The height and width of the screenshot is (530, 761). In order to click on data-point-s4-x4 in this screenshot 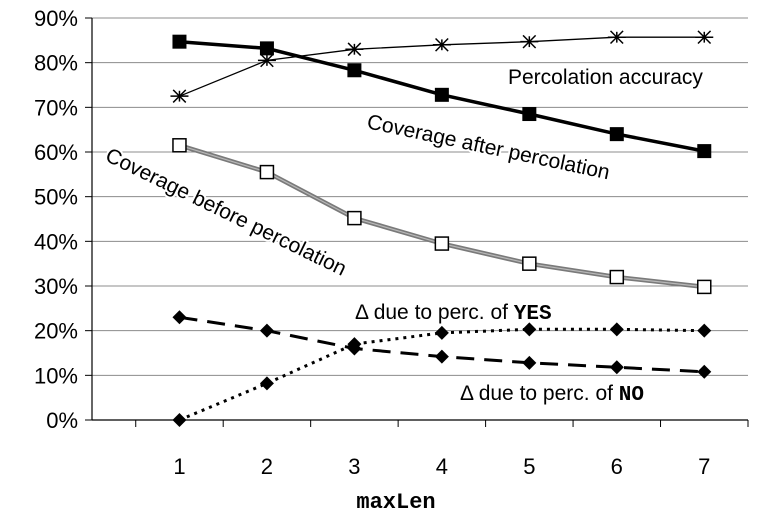, I will do `click(441, 356)`.